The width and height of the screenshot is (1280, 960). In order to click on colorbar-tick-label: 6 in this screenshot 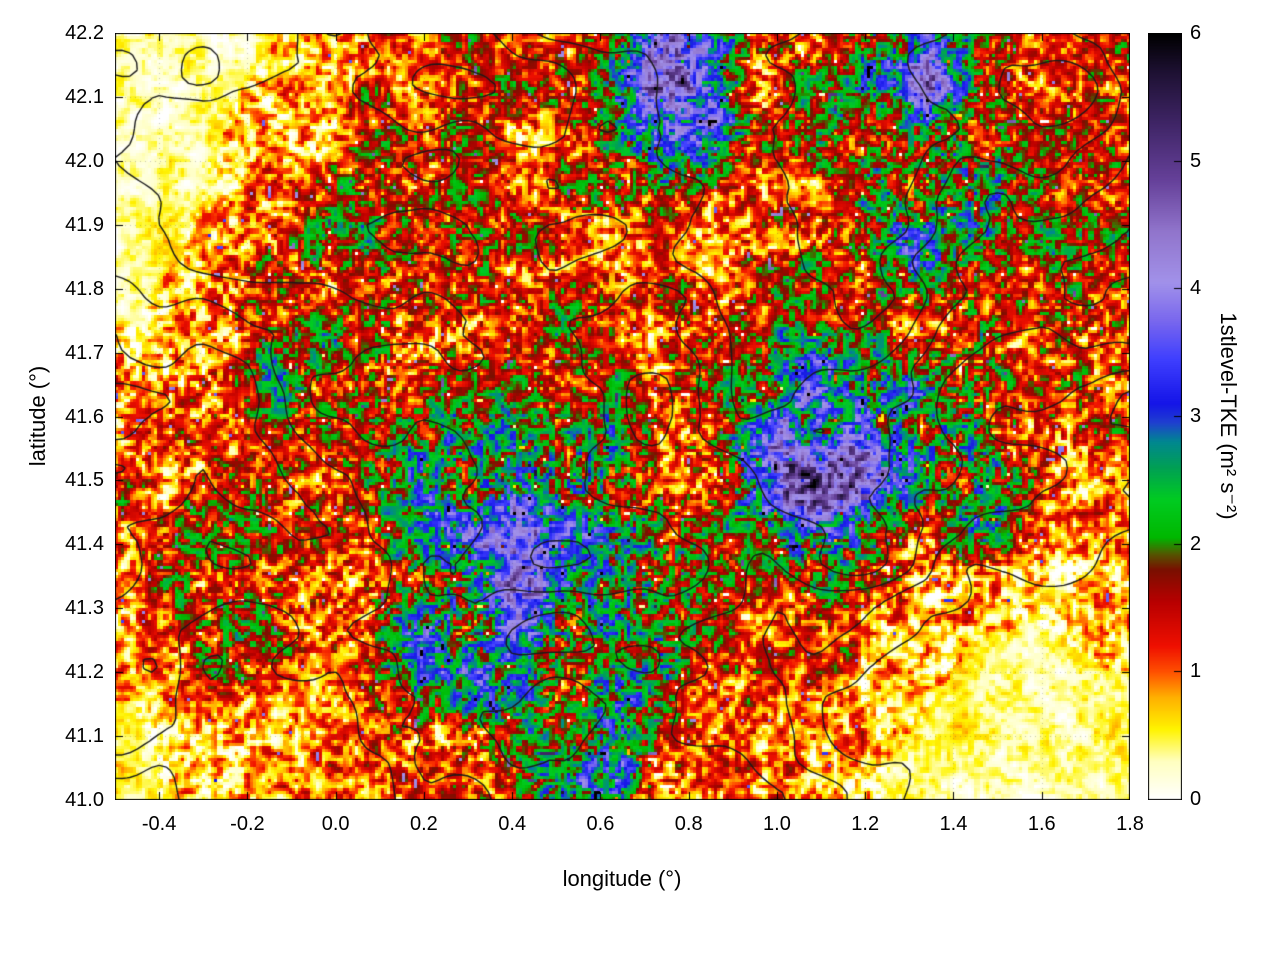, I will do `click(1196, 33)`.